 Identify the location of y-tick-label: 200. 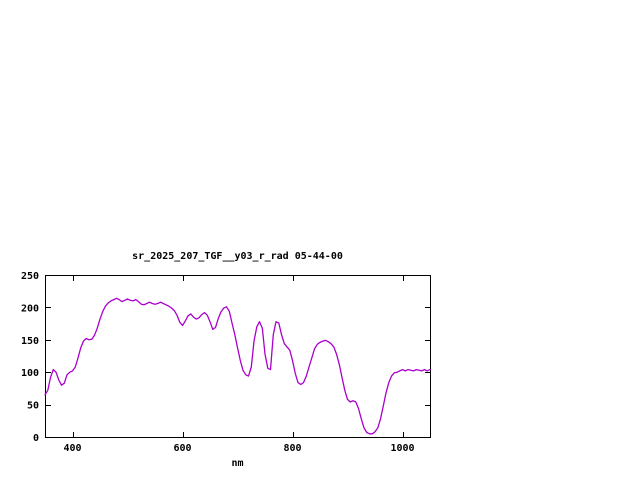
(30, 308).